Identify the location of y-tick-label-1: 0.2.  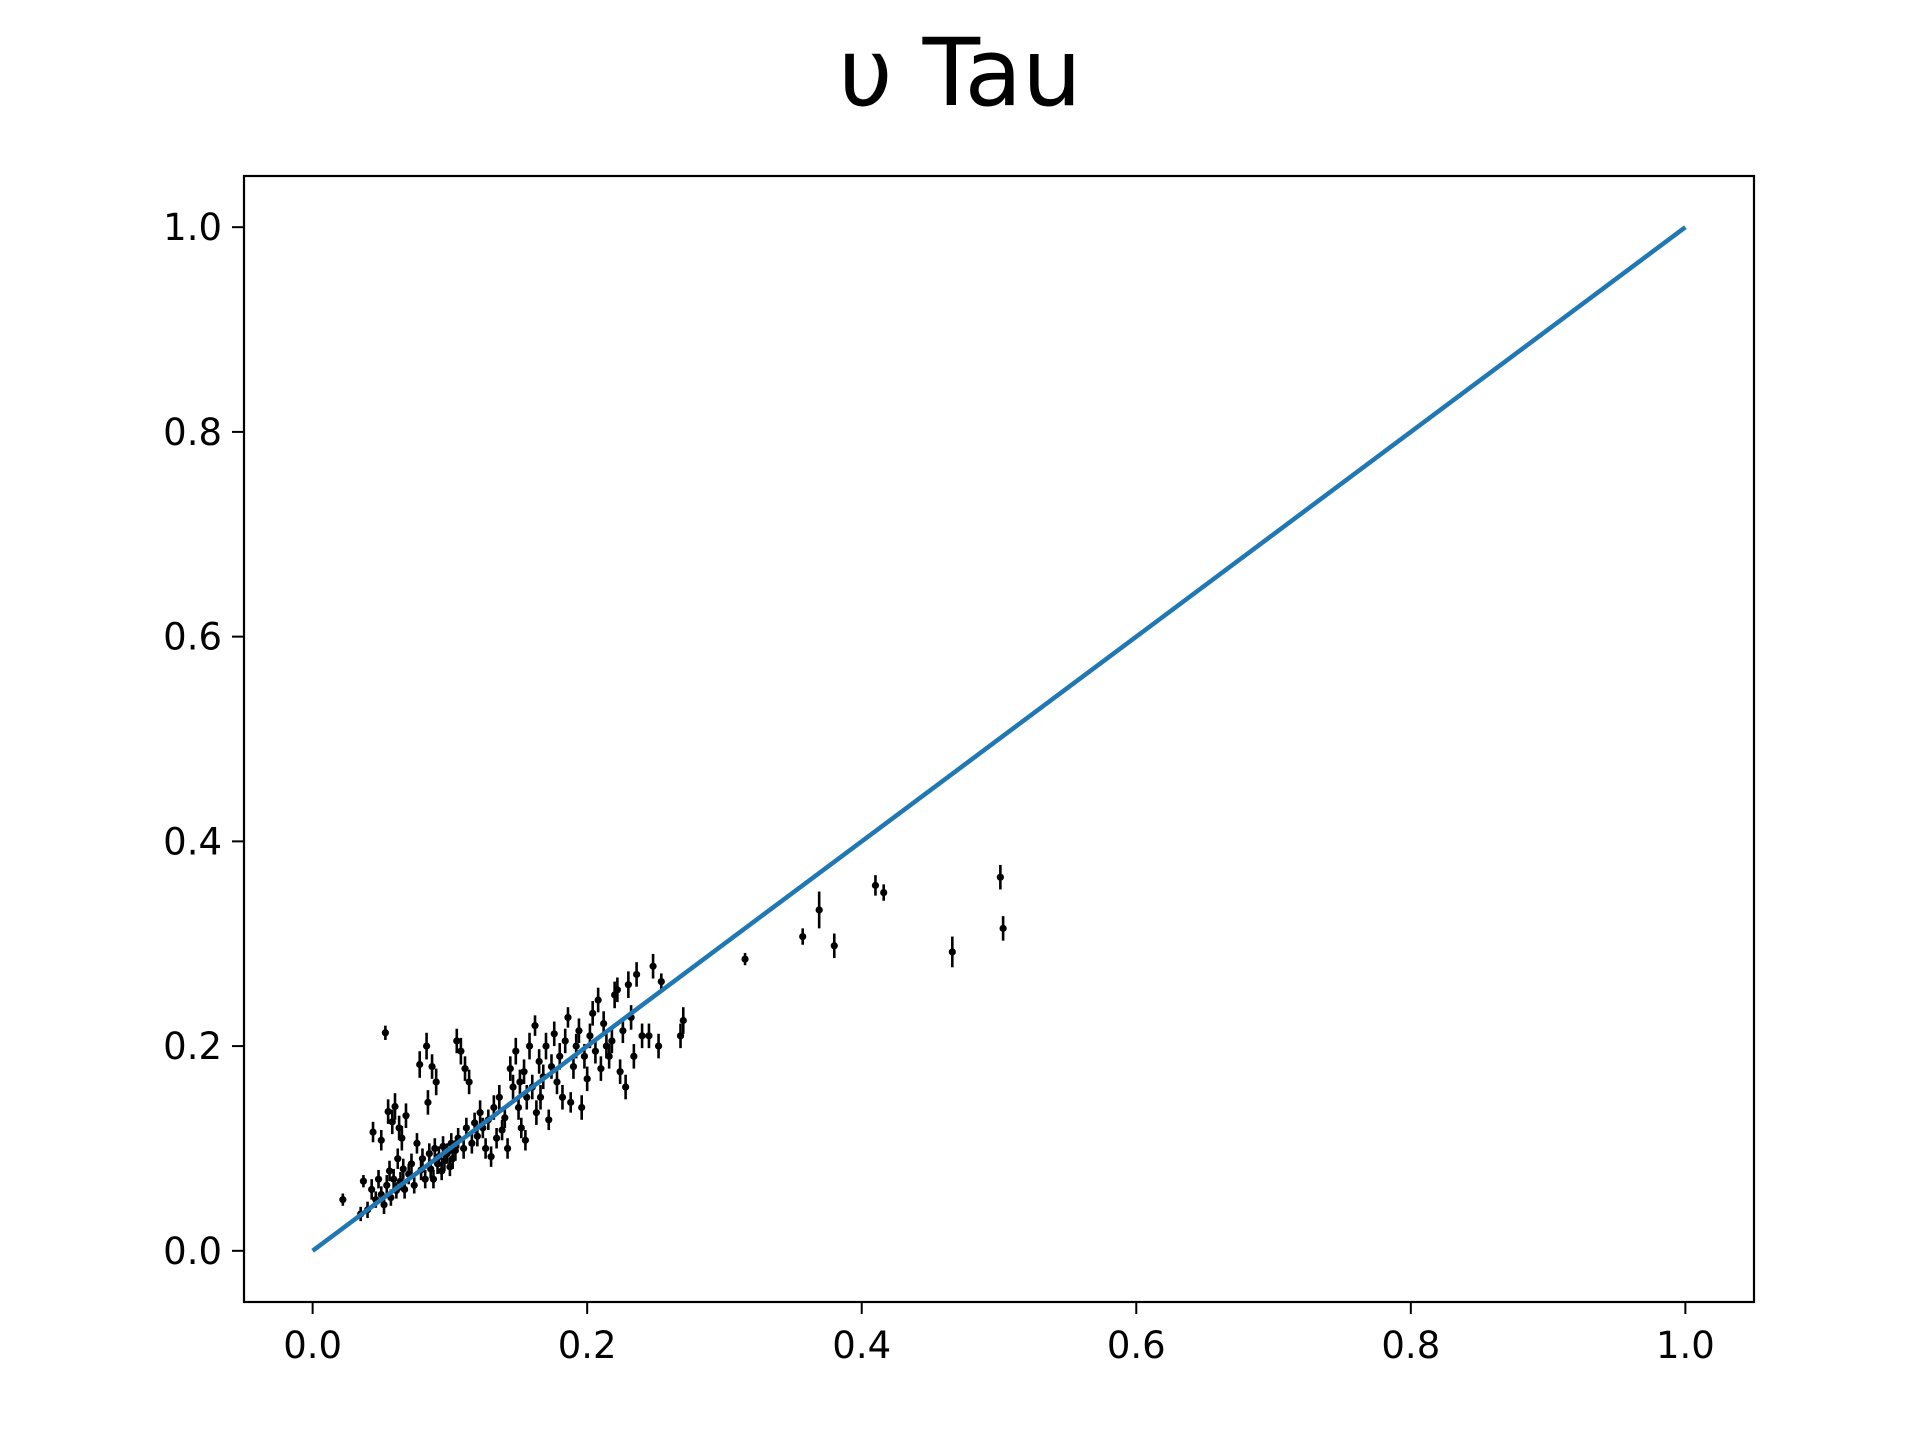
(192, 1046).